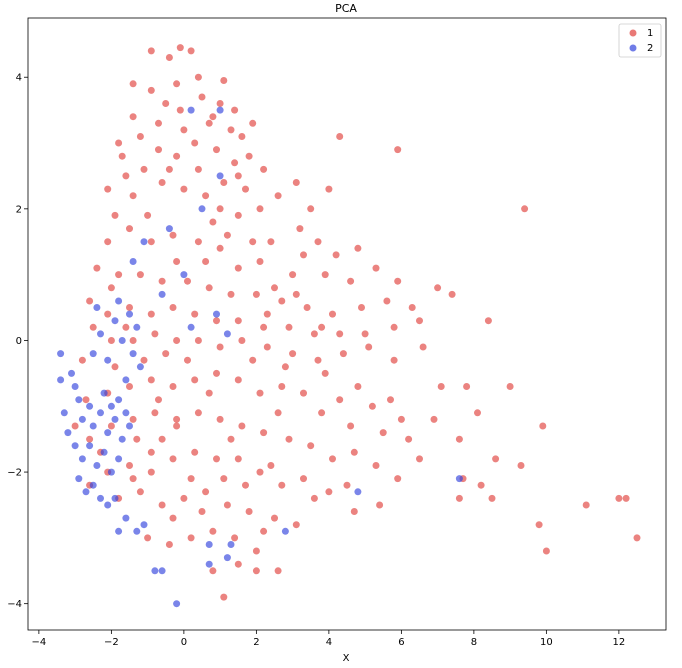 The width and height of the screenshot is (682, 668). Describe the element at coordinates (546, 642) in the screenshot. I see `x-tick-label: 10` at that location.